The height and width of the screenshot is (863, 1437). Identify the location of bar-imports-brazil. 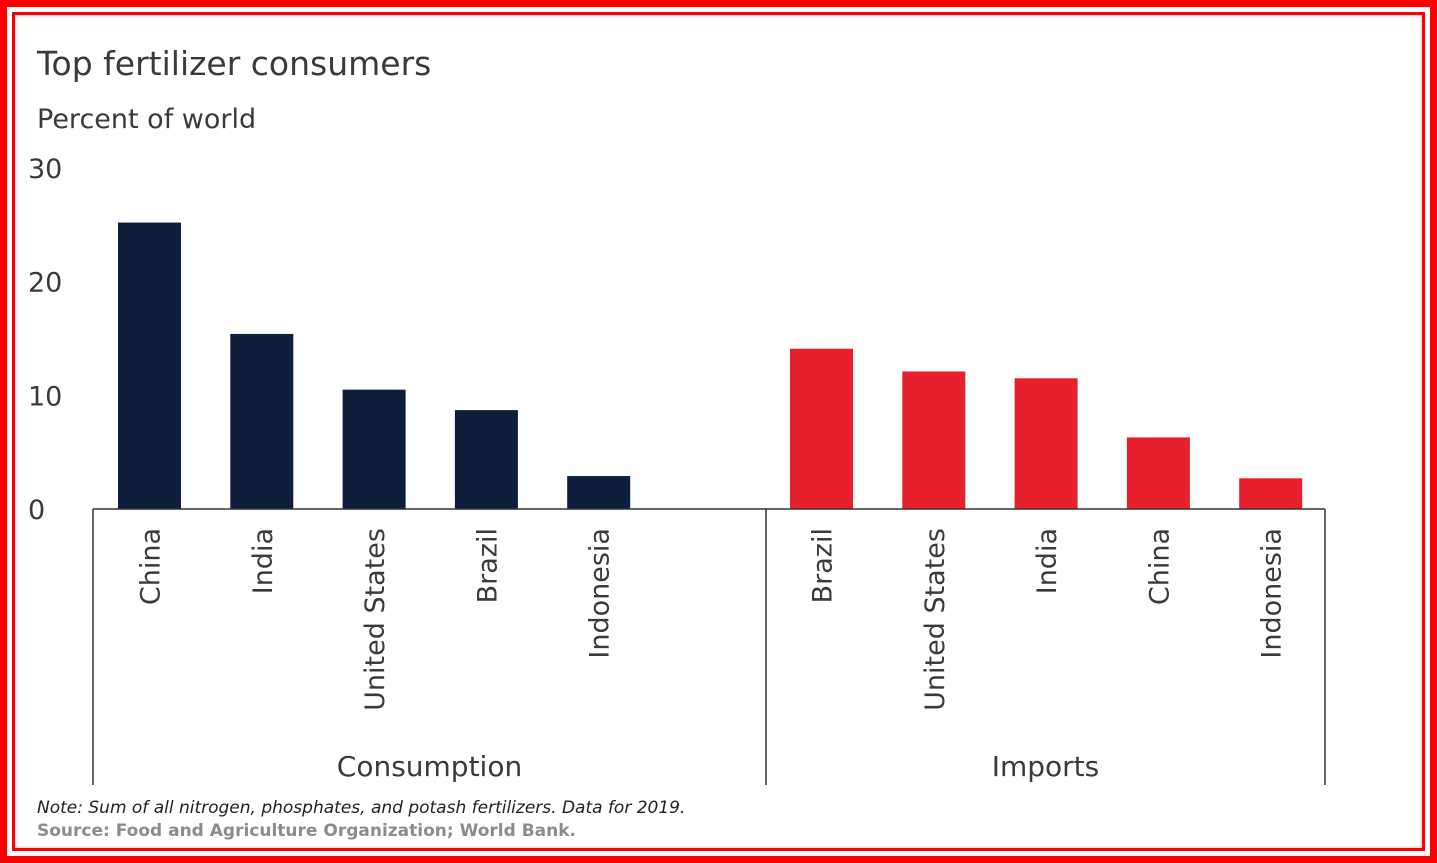
(821, 428).